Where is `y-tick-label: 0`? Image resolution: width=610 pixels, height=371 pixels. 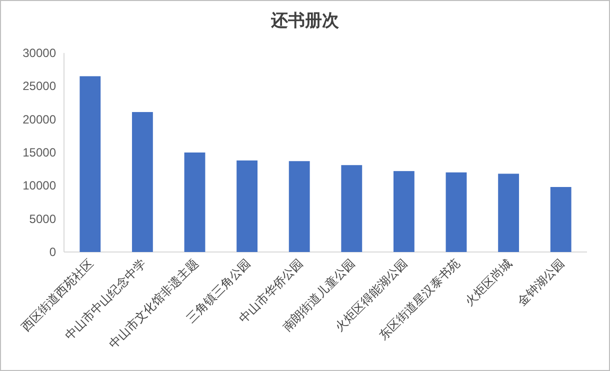
y-tick-label: 0 is located at coordinates (52, 252).